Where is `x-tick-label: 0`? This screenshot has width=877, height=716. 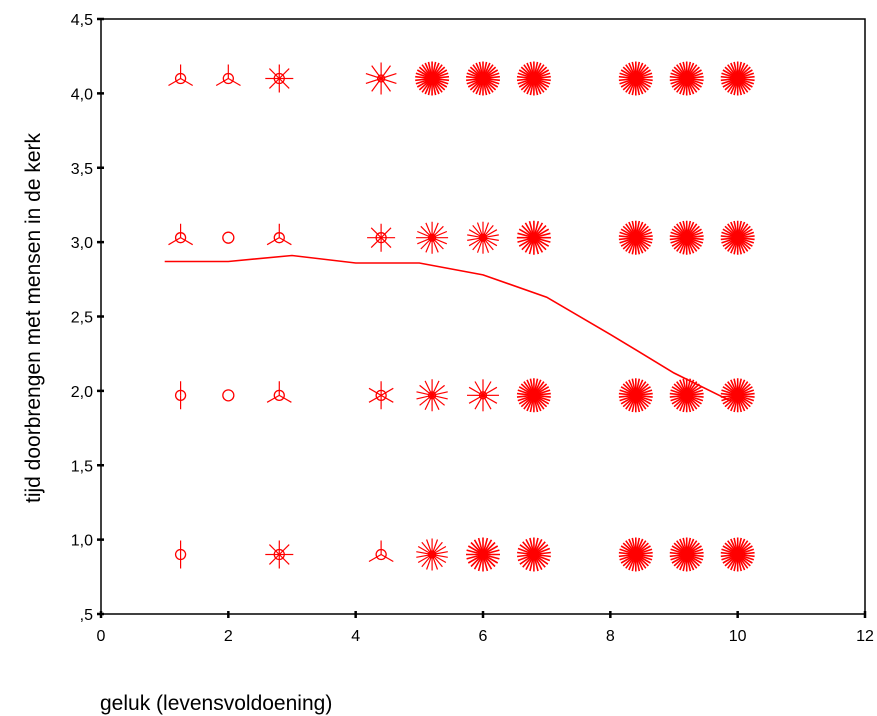
x-tick-label: 0 is located at coordinates (101, 636).